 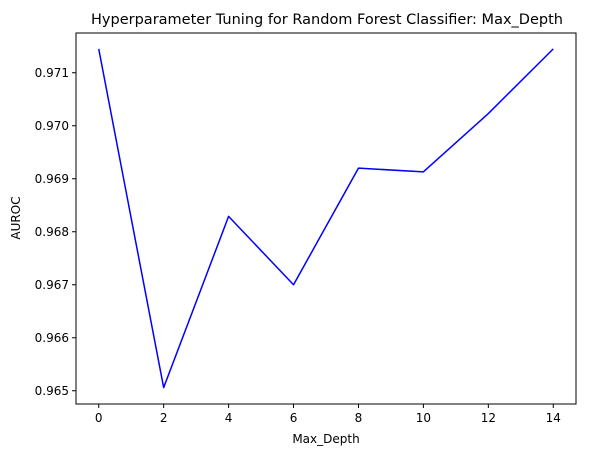 I want to click on x-axis-label: Max_Depth, so click(x=325, y=439).